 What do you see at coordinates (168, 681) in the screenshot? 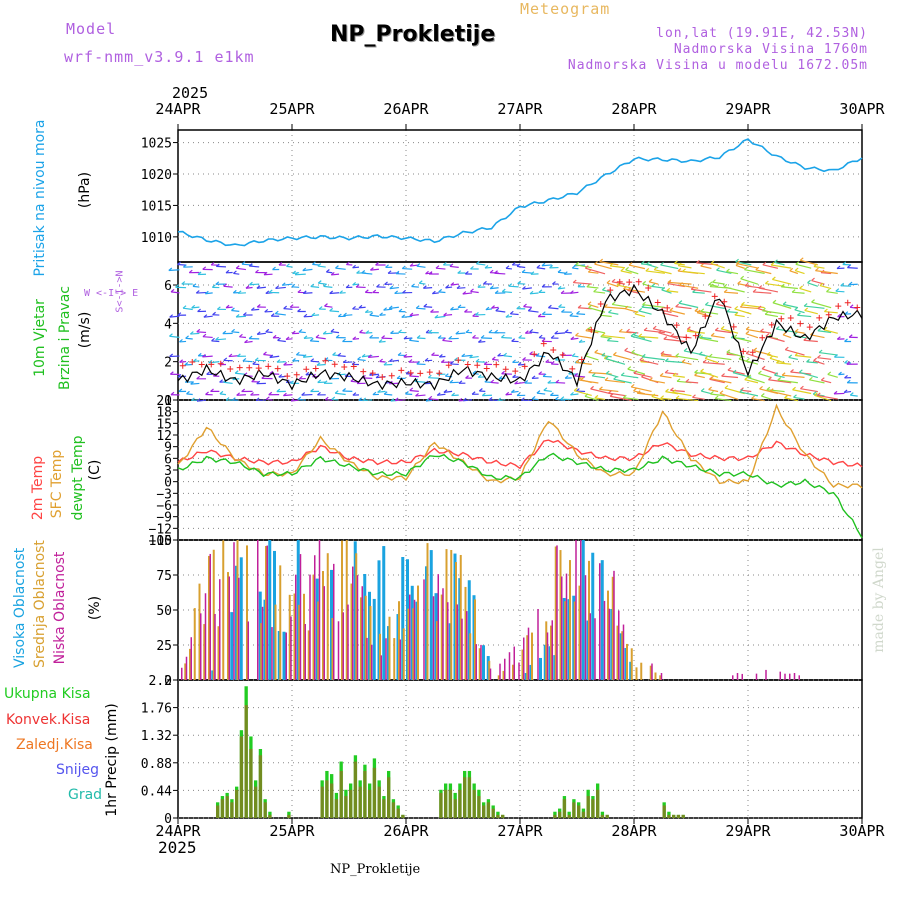
I see `cloud-tick: 0` at bounding box center [168, 681].